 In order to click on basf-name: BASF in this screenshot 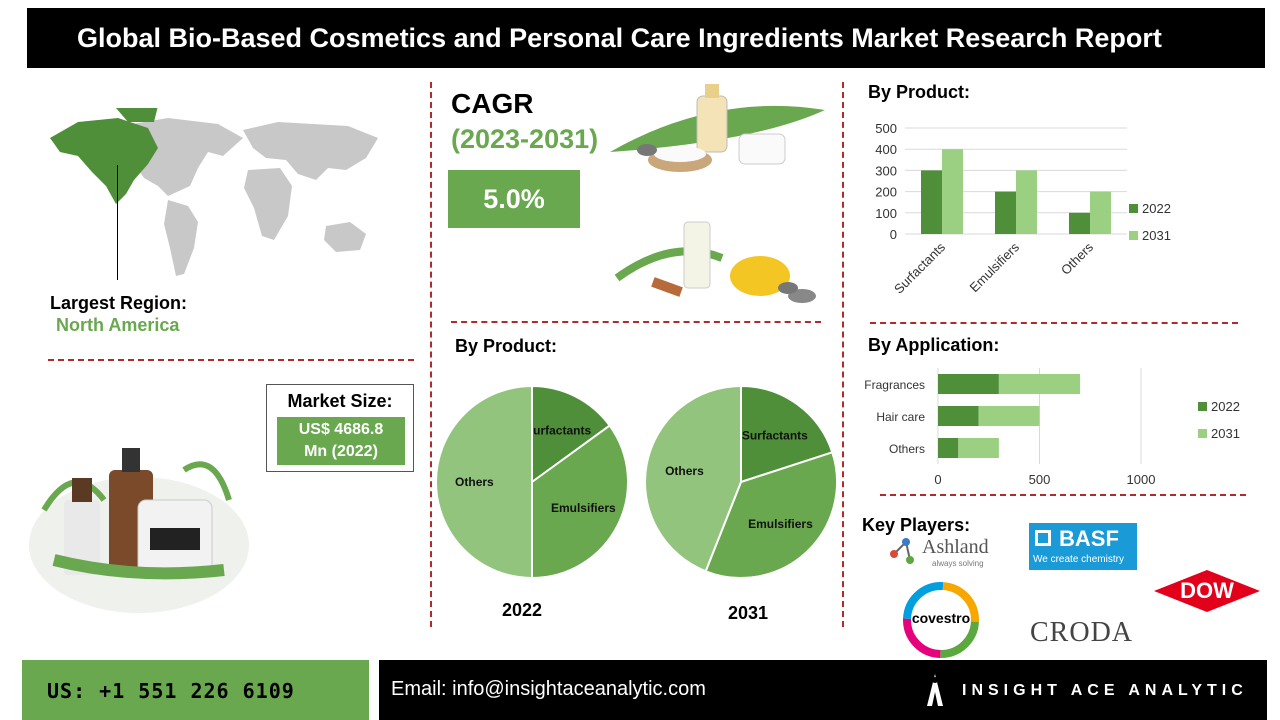, I will do `click(1089, 538)`.